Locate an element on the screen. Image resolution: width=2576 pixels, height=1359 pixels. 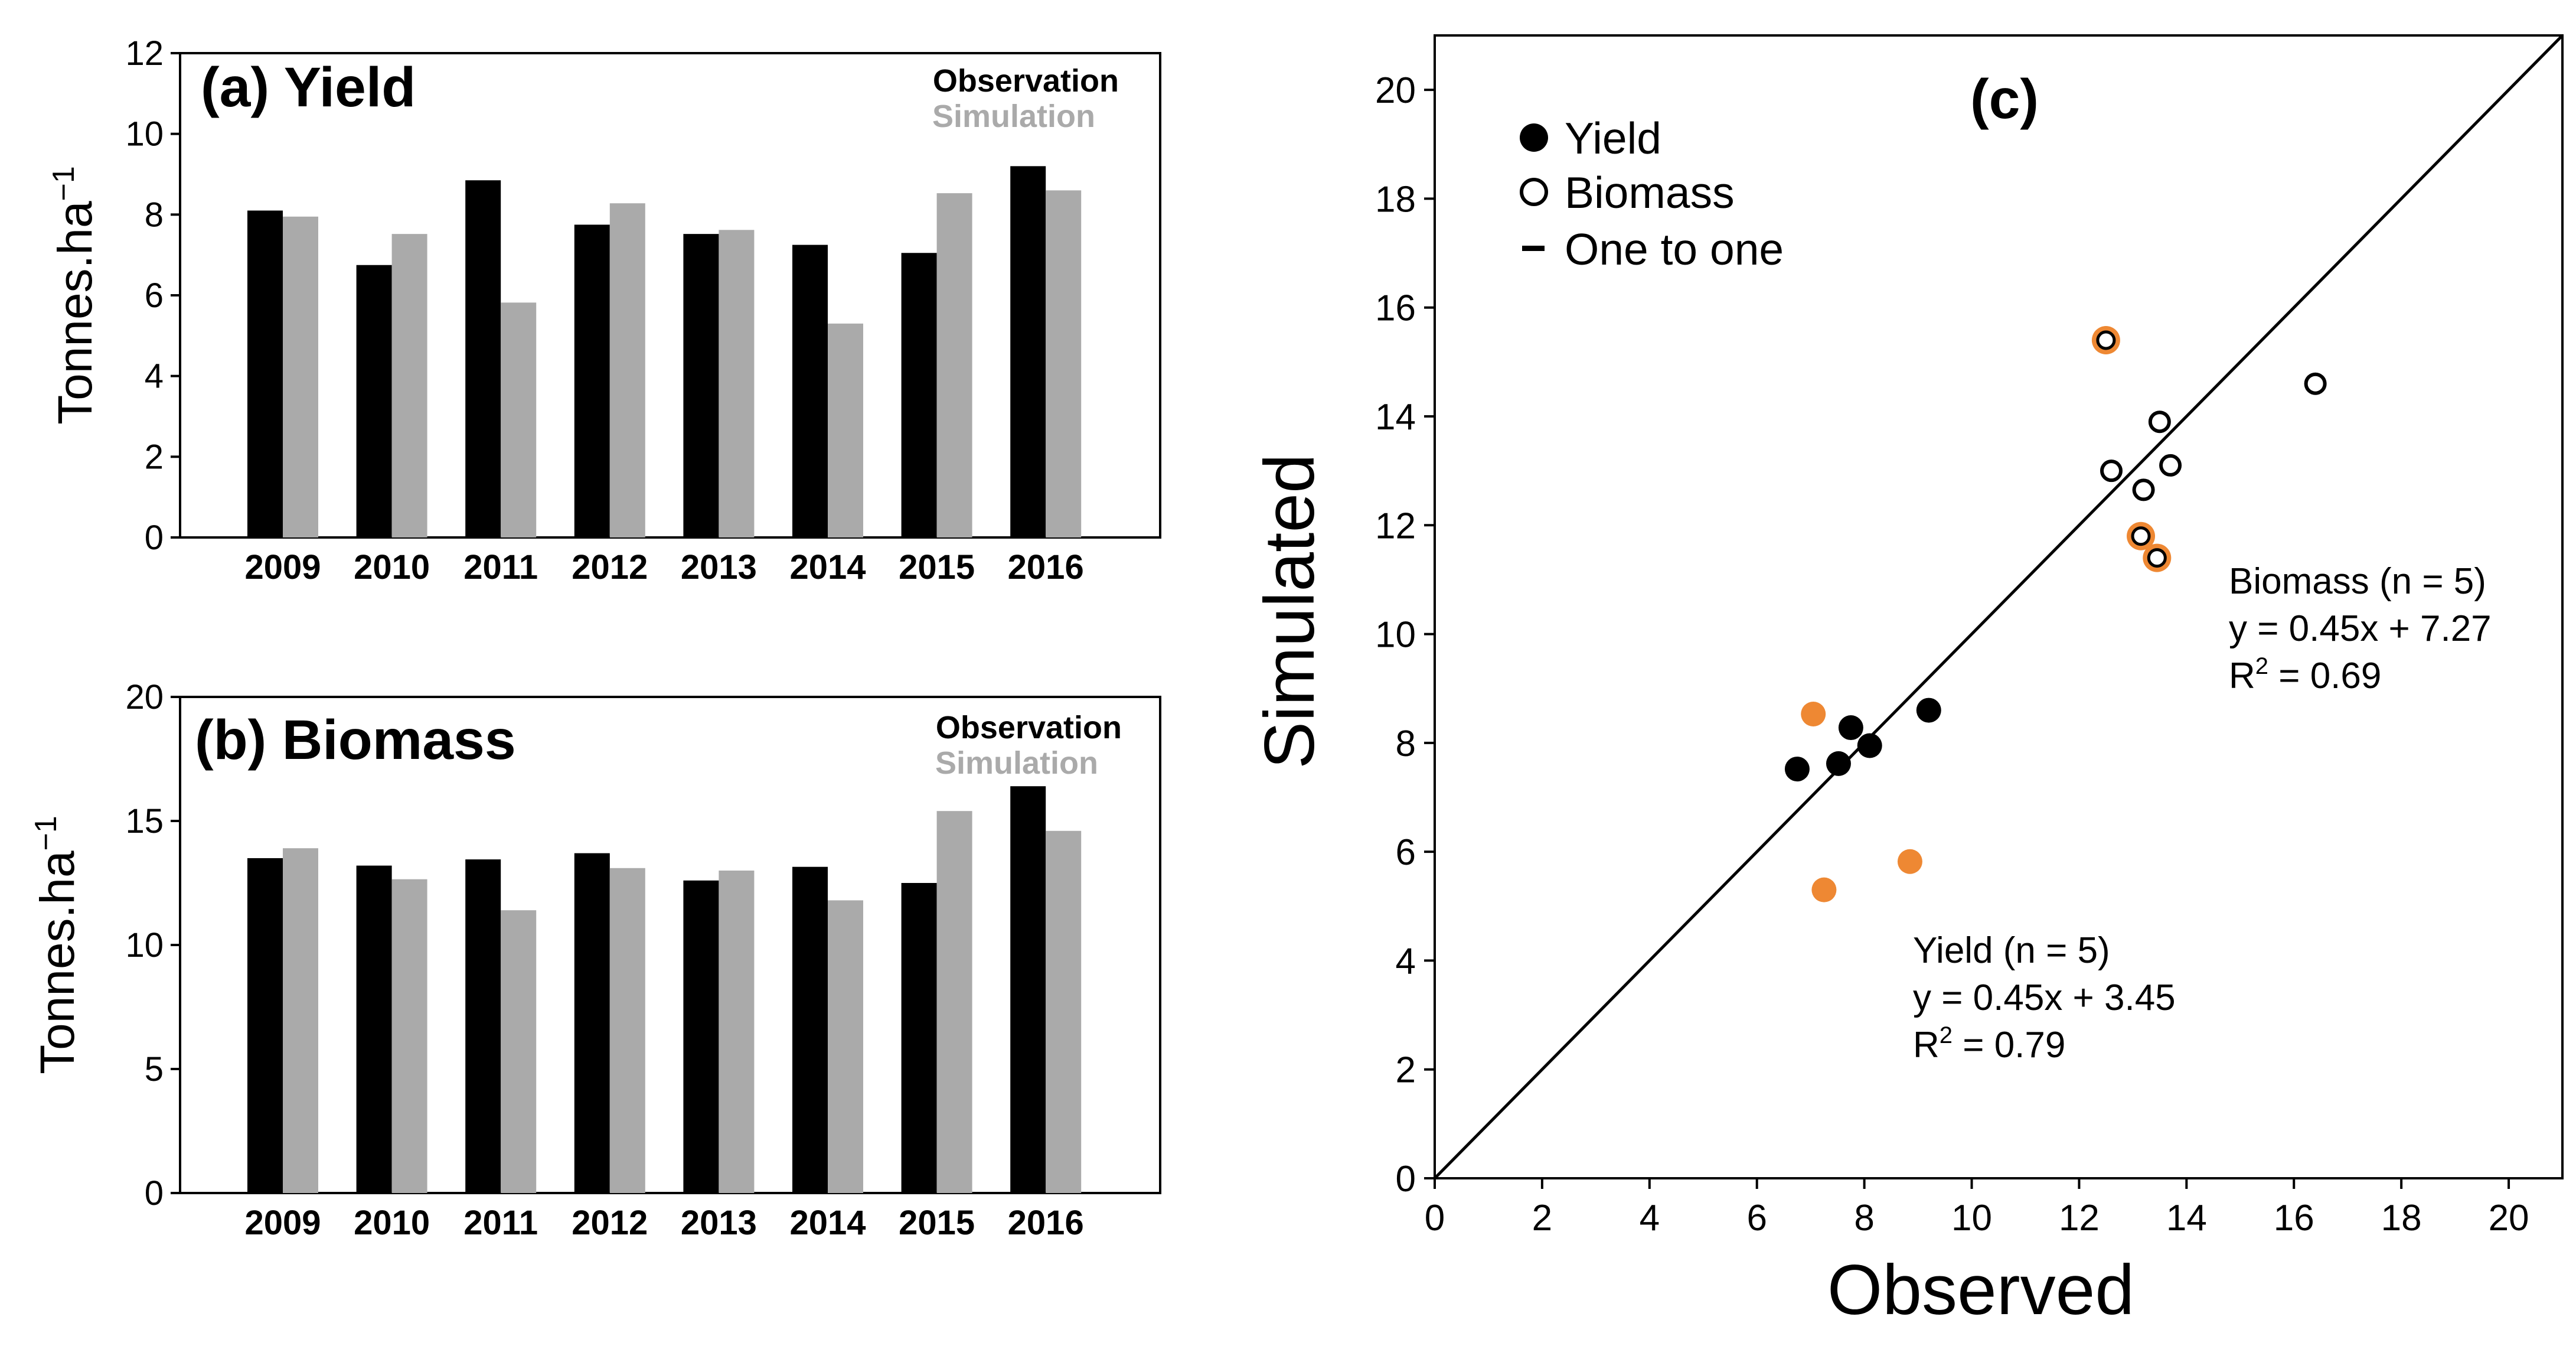
legend-yield-marker is located at coordinates (1534, 137).